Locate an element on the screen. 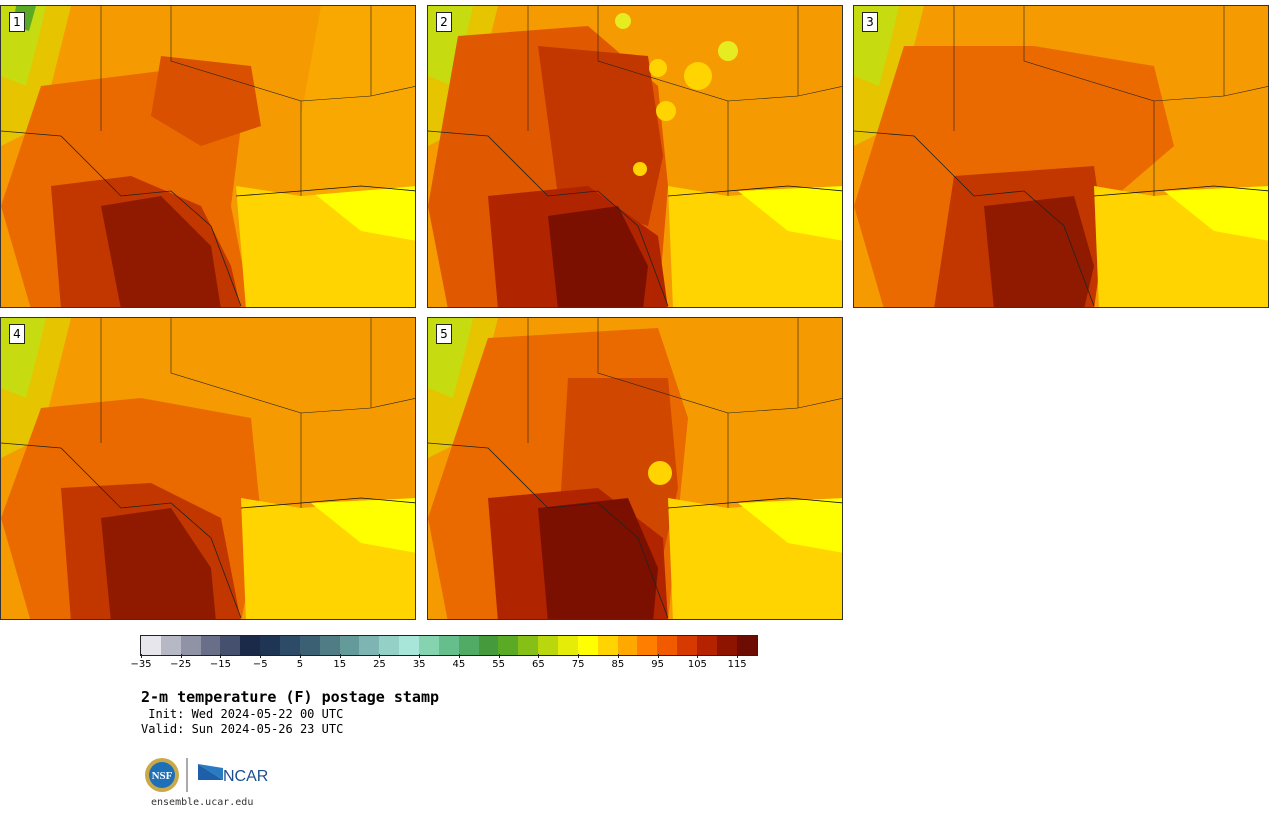  colorbar-tick-label: 95 is located at coordinates (658, 664).